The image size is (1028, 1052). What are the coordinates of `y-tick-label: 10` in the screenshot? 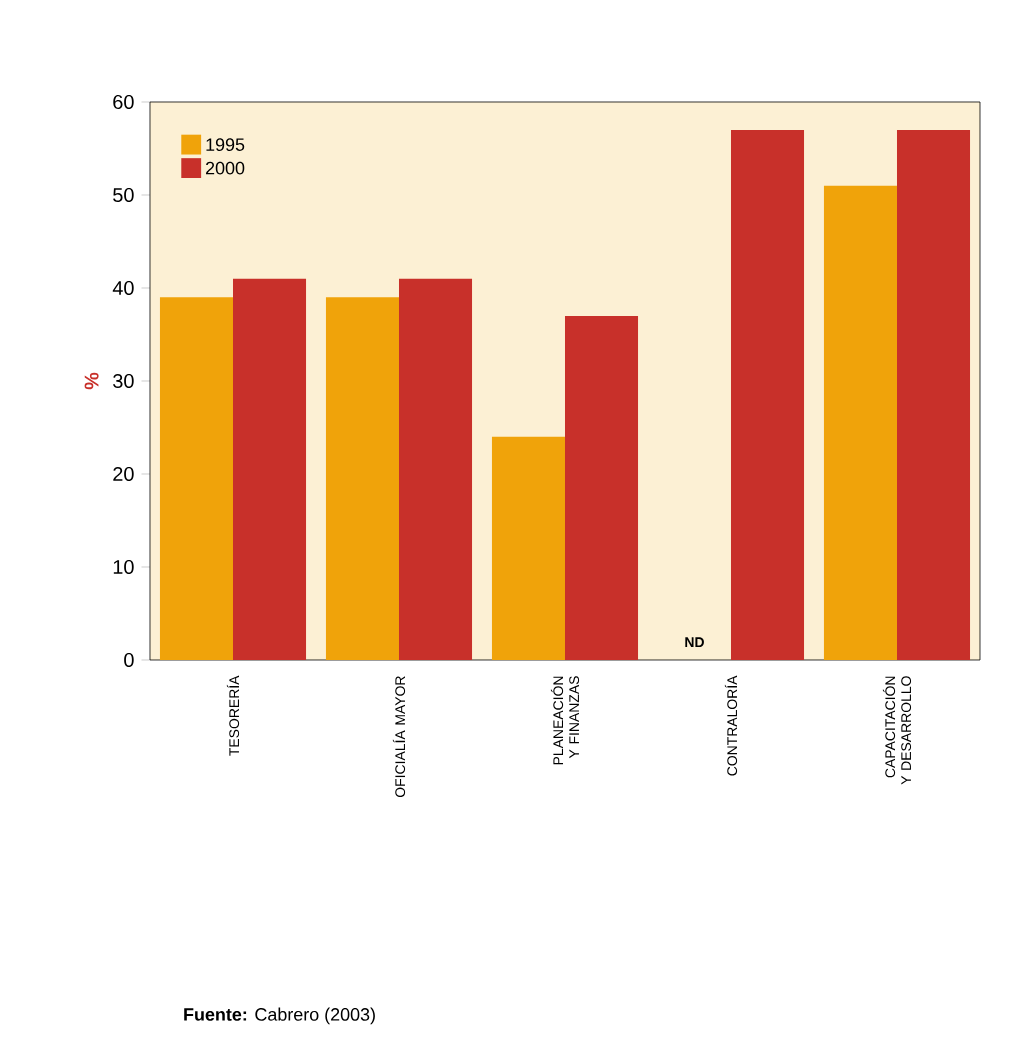 It's located at (123, 567).